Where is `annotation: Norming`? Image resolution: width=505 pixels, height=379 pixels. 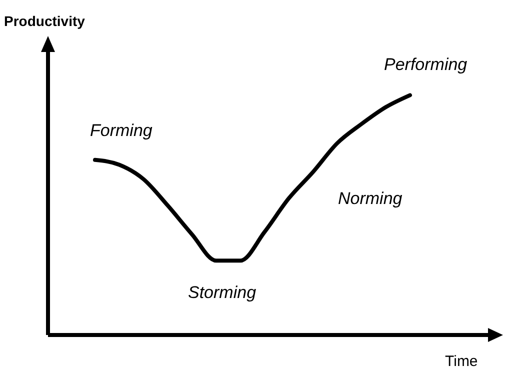 annotation: Norming is located at coordinates (370, 198).